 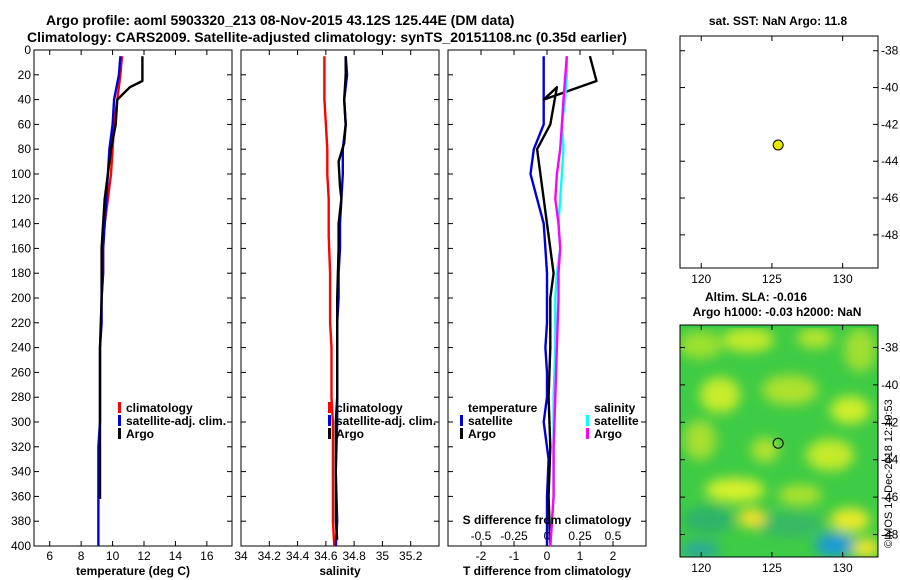 I want to click on legend-climatology: climatology, so click(x=159, y=408).